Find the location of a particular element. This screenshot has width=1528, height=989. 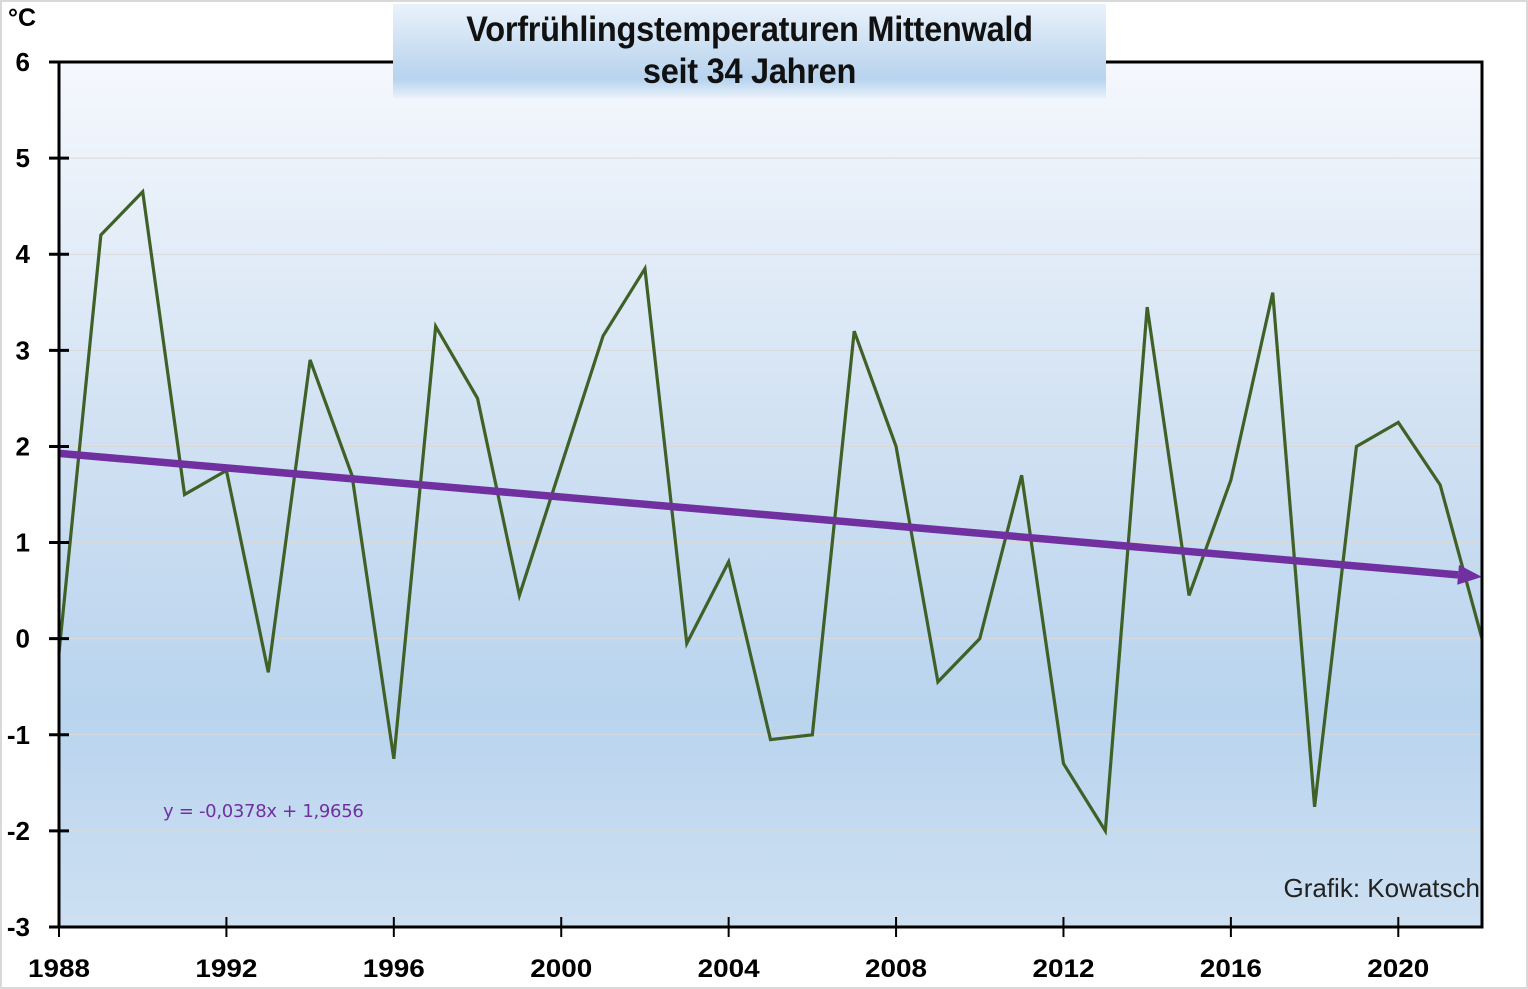

x-tick-label: 2004 is located at coordinates (729, 969).